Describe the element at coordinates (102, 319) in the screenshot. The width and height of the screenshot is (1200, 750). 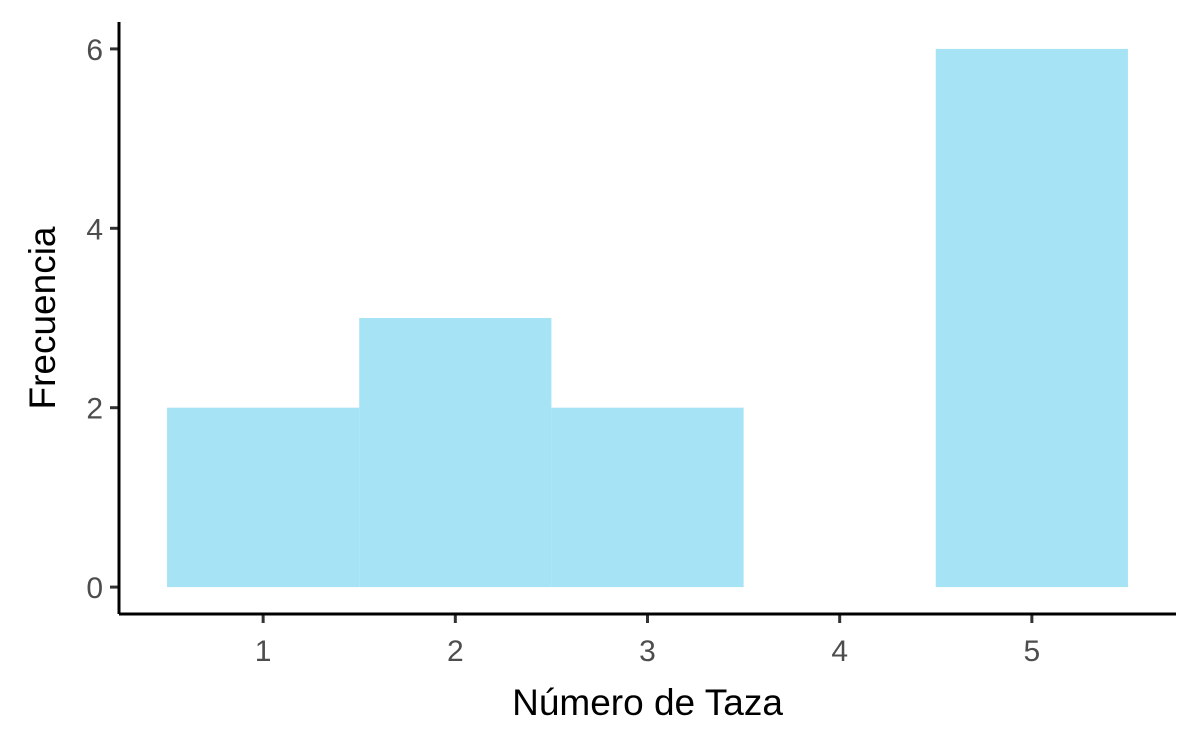
I see `y-axis-ticks: 0 2 4 6` at that location.